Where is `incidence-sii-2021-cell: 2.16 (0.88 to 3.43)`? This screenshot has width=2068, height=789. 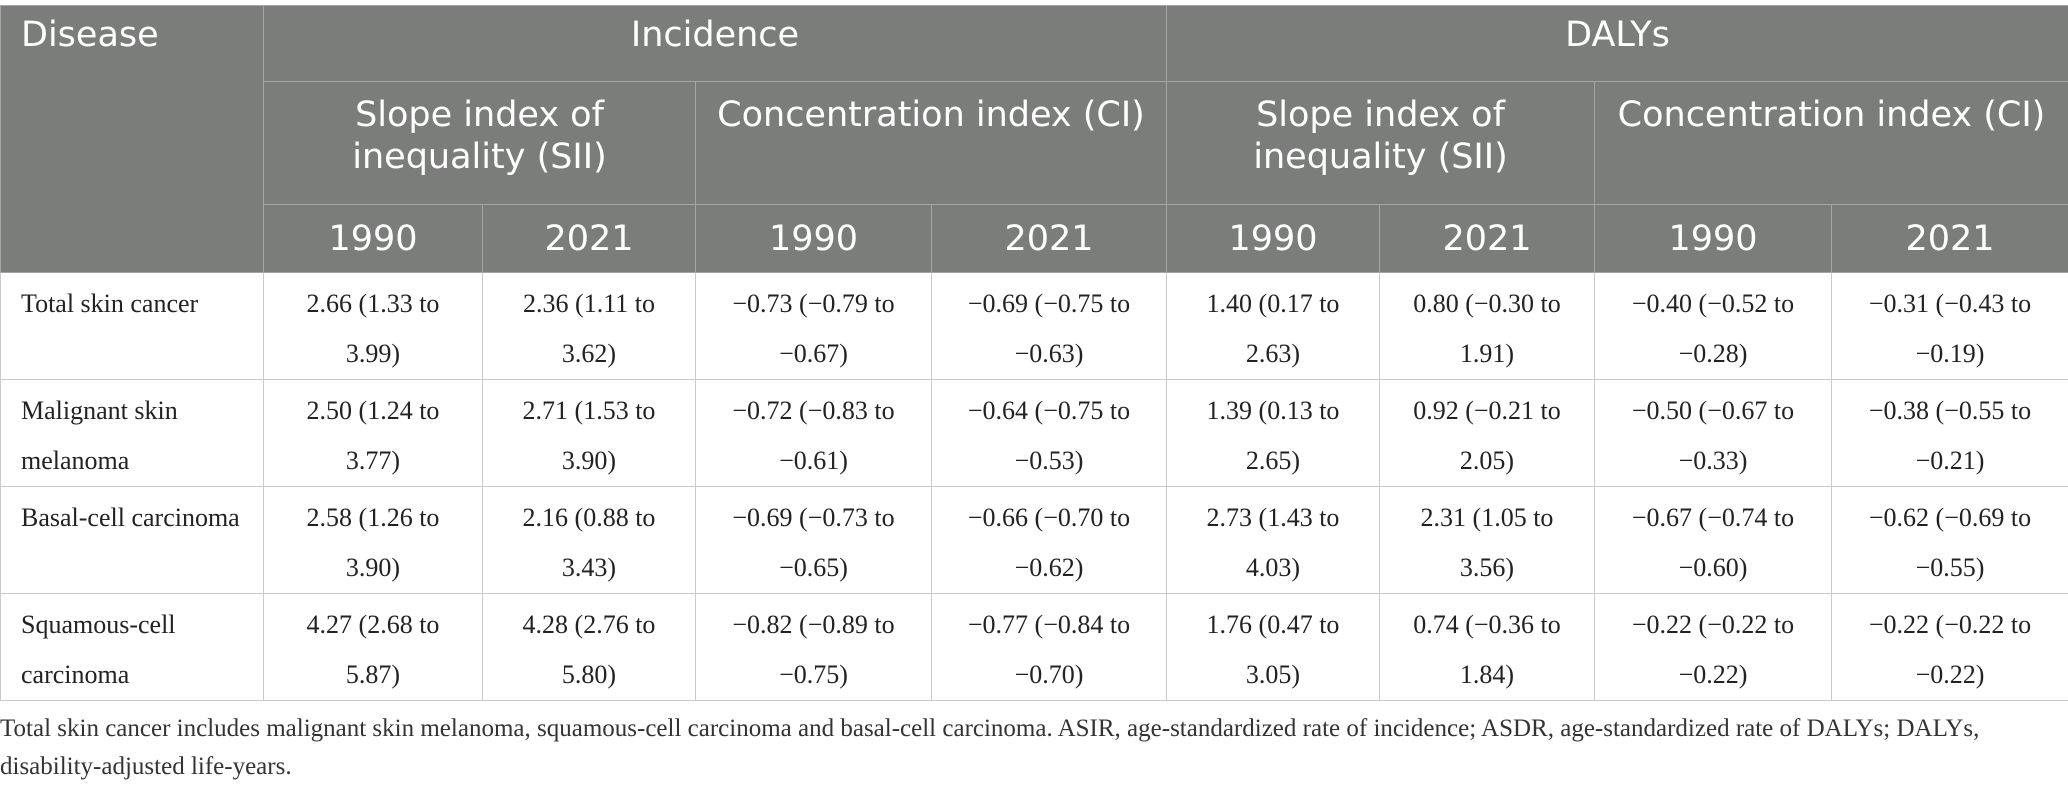 incidence-sii-2021-cell: 2.16 (0.88 to 3.43) is located at coordinates (589, 540).